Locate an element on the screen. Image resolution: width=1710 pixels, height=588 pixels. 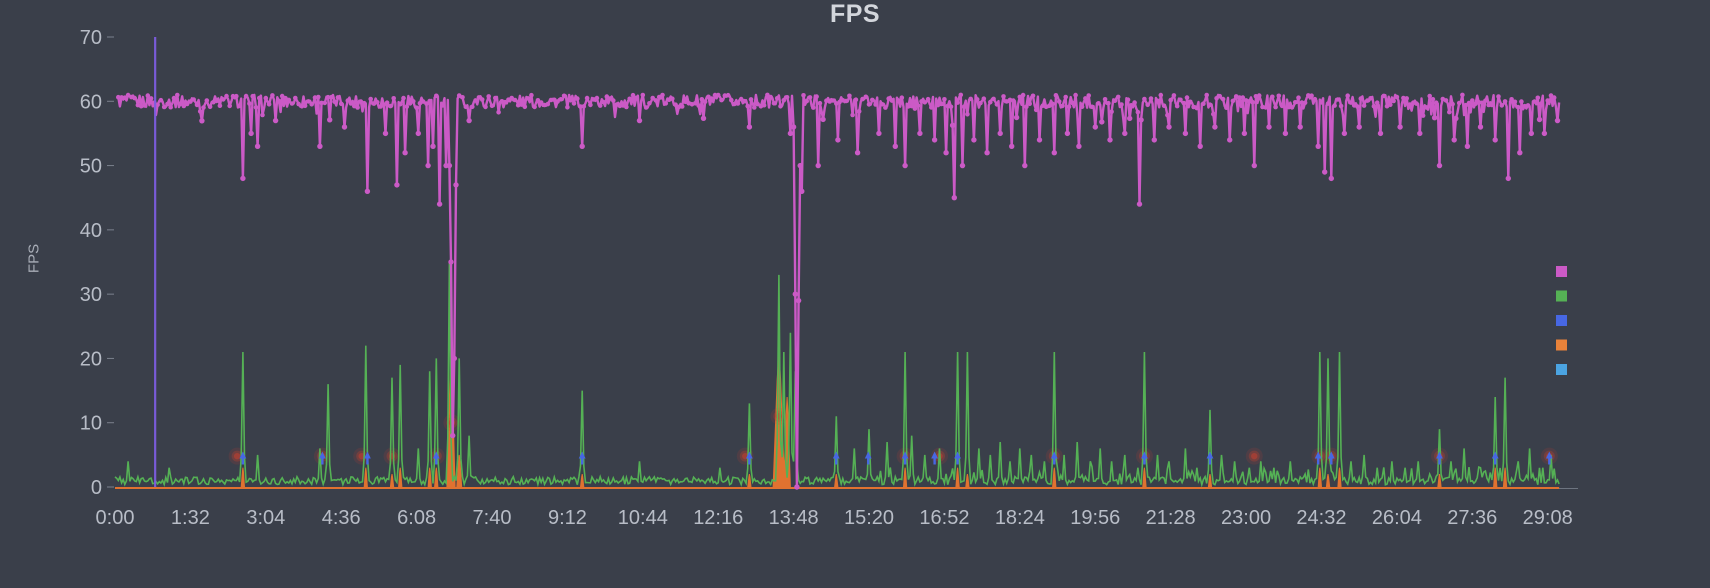
legend-swatch-orange-series is located at coordinates (1561, 345).